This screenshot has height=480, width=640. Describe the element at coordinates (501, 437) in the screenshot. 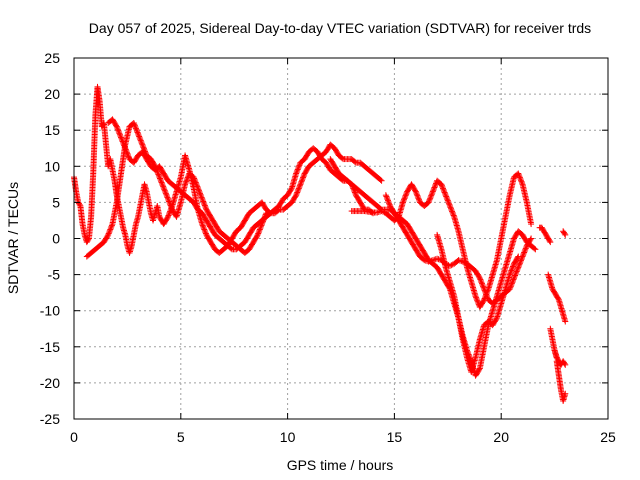

I see `x-tick-label: 20` at that location.